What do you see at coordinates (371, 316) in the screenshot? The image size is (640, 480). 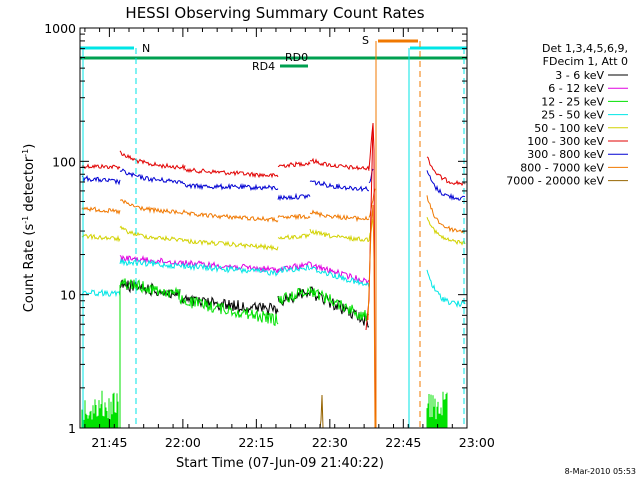 I see `spike-orange` at bounding box center [371, 316].